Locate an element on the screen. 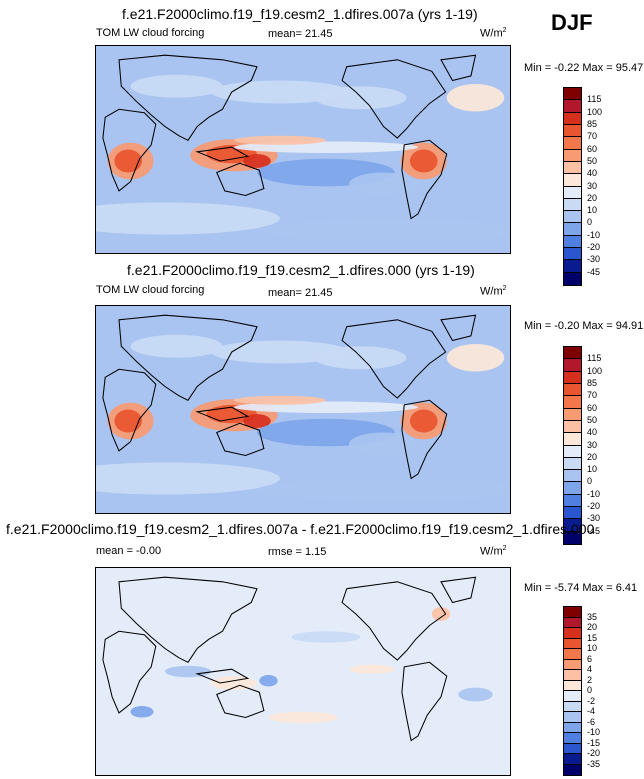 This screenshot has width=644, height=779. colorbar-tick-label: -45 is located at coordinates (594, 530).